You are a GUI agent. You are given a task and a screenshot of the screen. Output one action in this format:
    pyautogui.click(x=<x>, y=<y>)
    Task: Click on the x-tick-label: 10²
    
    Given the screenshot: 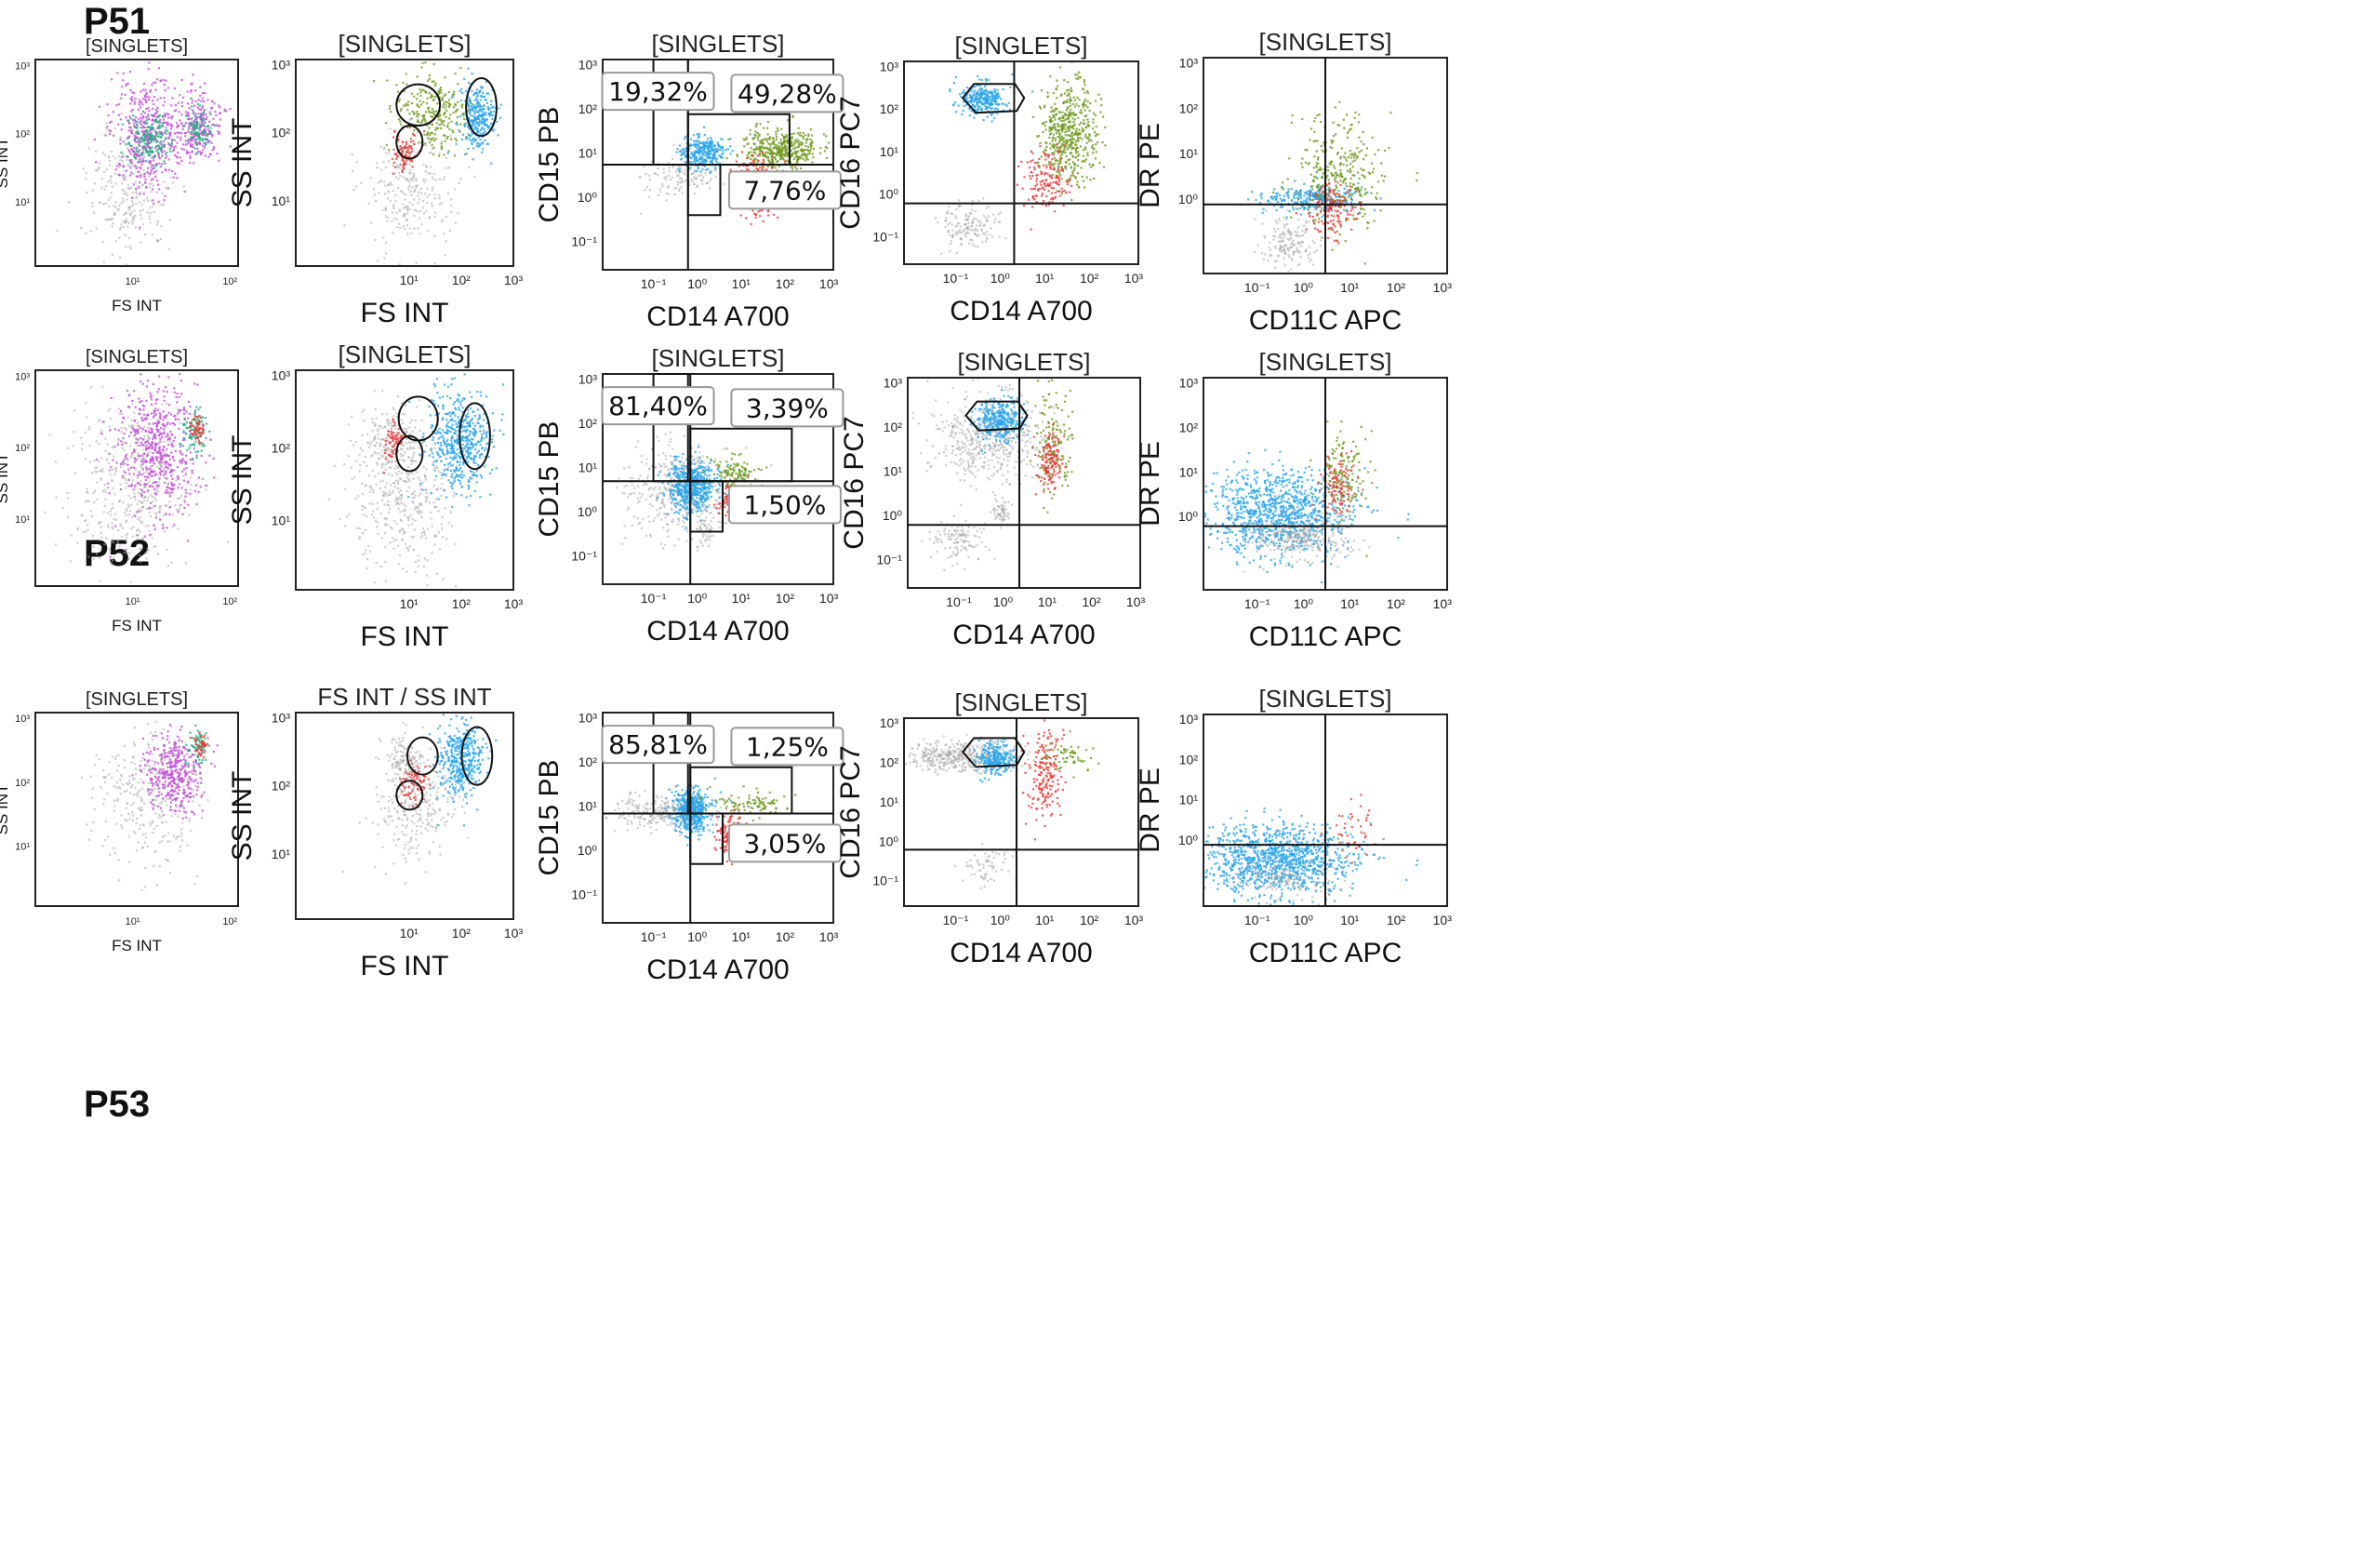 What is the action you would take?
    pyautogui.click(x=1089, y=278)
    